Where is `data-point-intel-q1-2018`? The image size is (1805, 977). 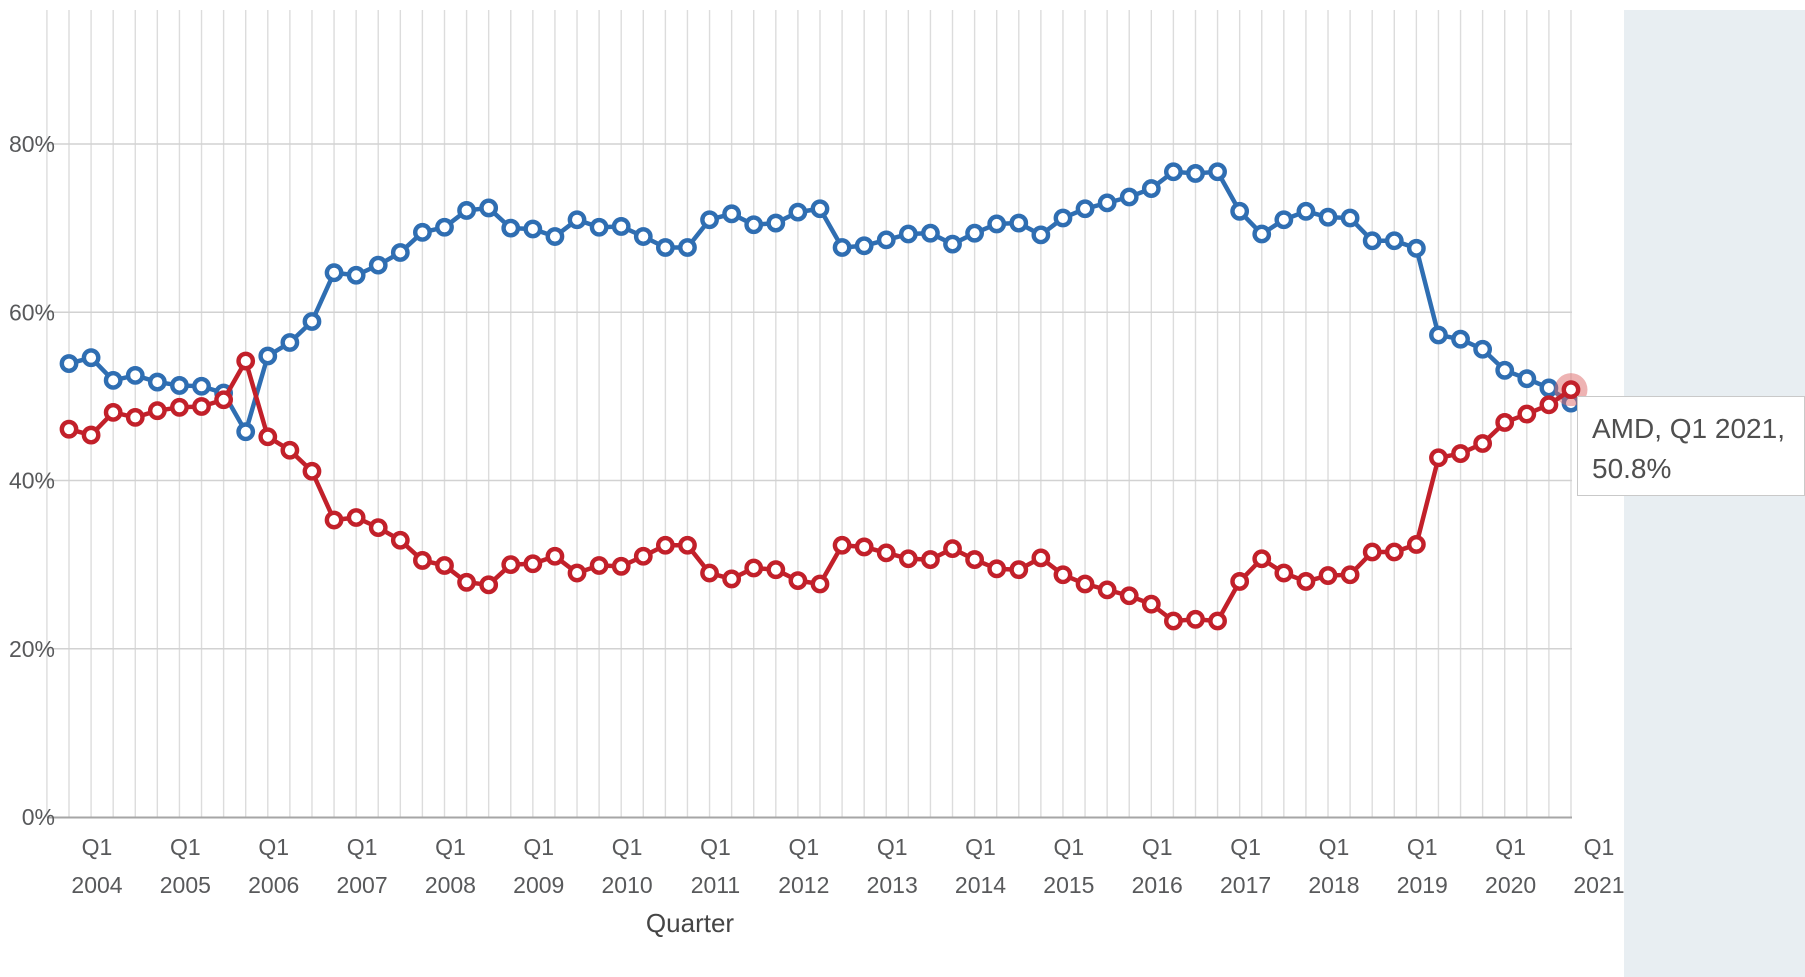 data-point-intel-q1-2018 is located at coordinates (1306, 211).